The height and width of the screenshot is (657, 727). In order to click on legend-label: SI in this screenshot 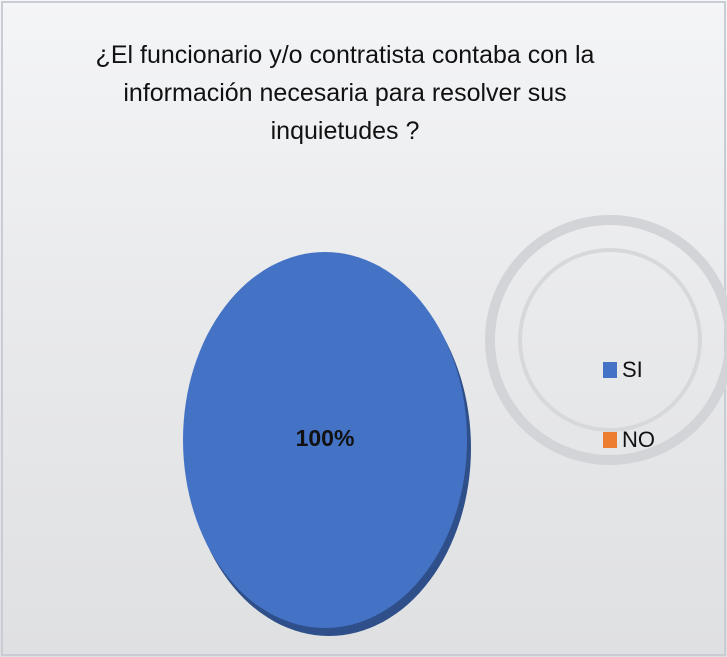, I will do `click(632, 369)`.